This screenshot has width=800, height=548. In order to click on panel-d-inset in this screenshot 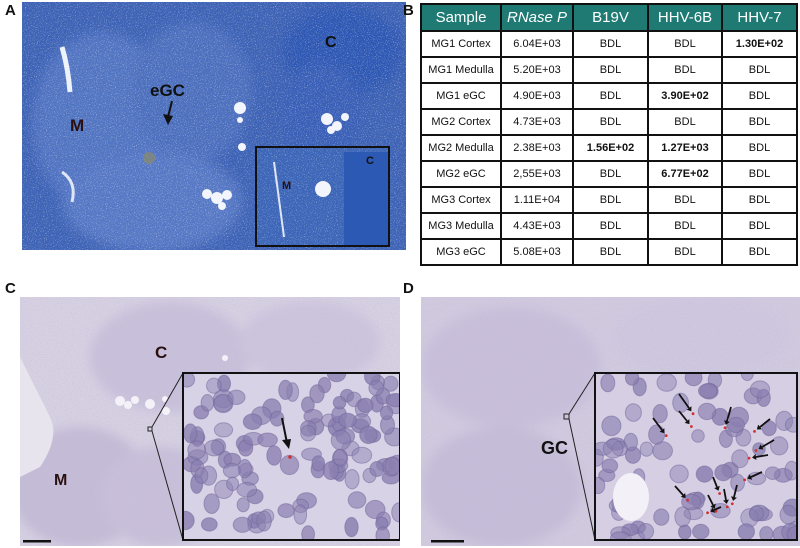, I will do `click(696, 456)`.